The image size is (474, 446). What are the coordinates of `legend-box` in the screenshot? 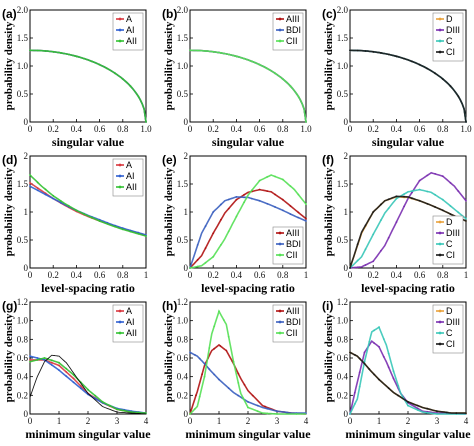 It's located at (128, 177).